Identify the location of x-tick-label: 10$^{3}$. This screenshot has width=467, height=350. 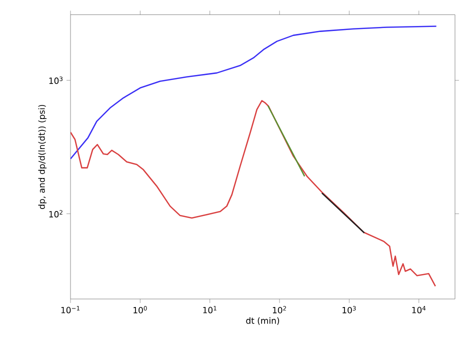
(349, 310).